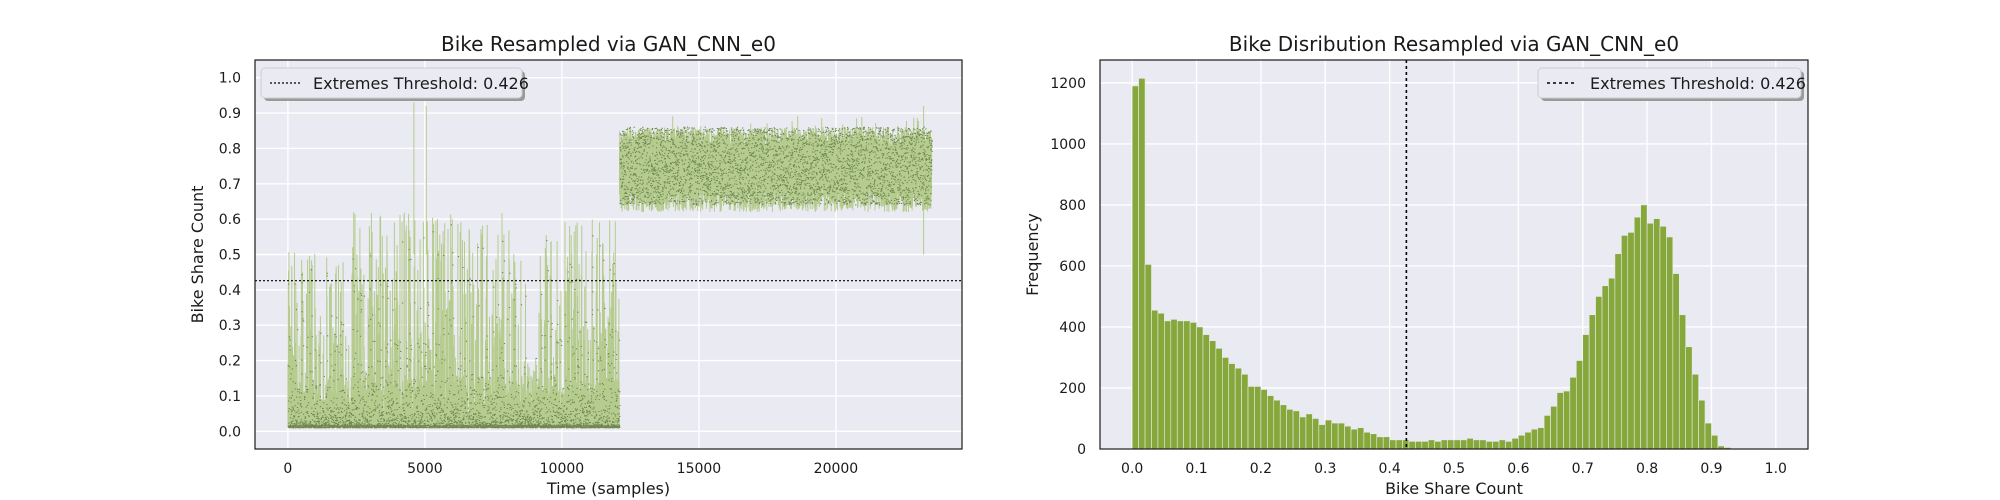 The height and width of the screenshot is (500, 2000). Describe the element at coordinates (1698, 83) in the screenshot. I see `legend-threshold-label: Extremes Threshold: 0.426` at that location.